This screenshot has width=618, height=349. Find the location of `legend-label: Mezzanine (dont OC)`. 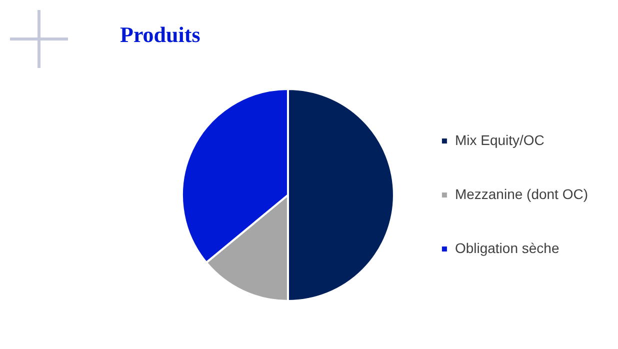

legend-label: Mezzanine (dont OC) is located at coordinates (521, 194).